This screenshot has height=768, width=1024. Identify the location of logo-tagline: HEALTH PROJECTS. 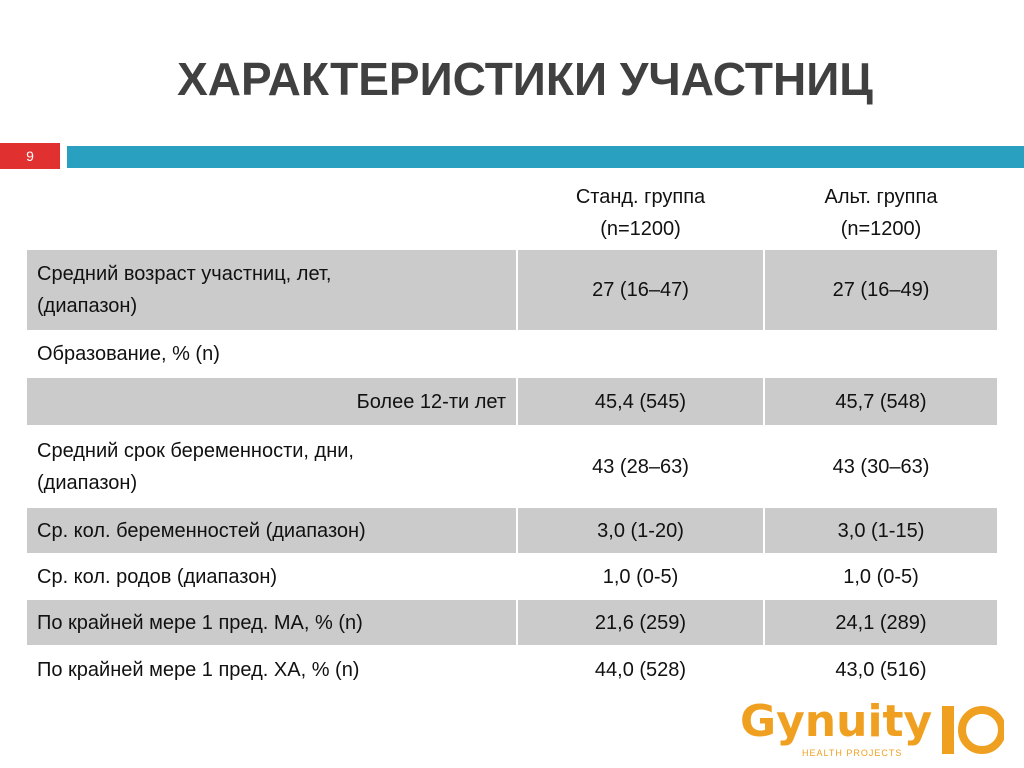
(852, 753).